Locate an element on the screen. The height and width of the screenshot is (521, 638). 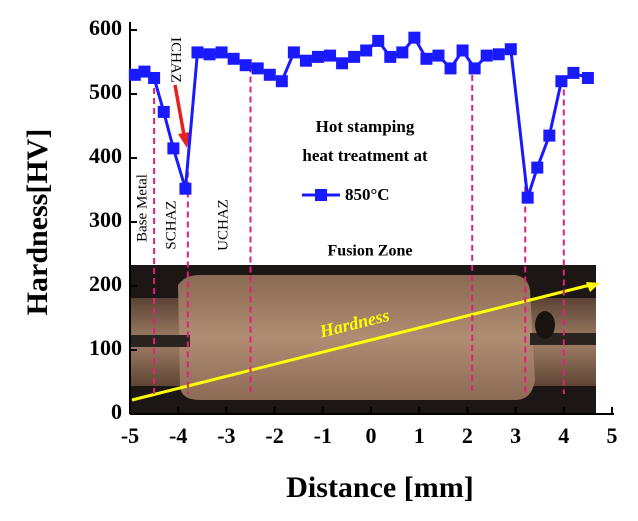
ichaz-label: ICHAZ is located at coordinates (176, 60).